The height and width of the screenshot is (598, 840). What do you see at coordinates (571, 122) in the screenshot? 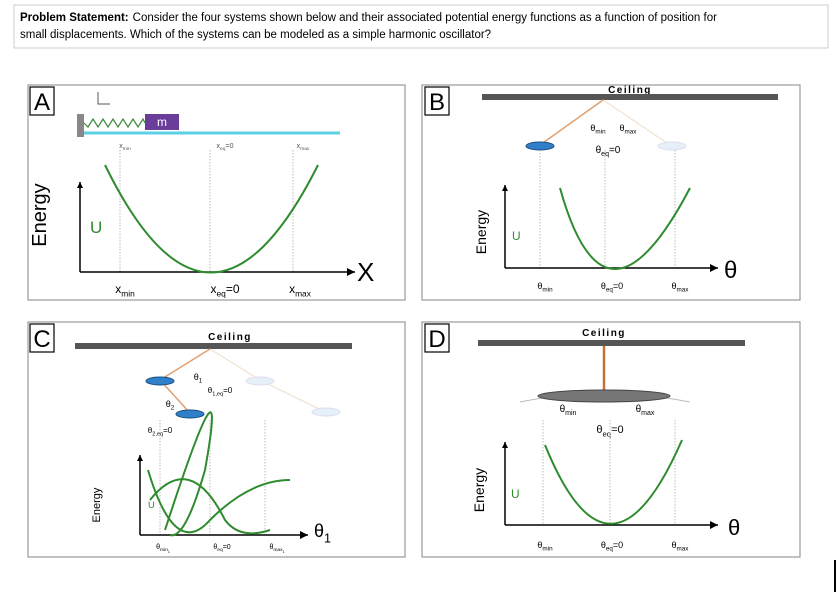
I see `string` at bounding box center [571, 122].